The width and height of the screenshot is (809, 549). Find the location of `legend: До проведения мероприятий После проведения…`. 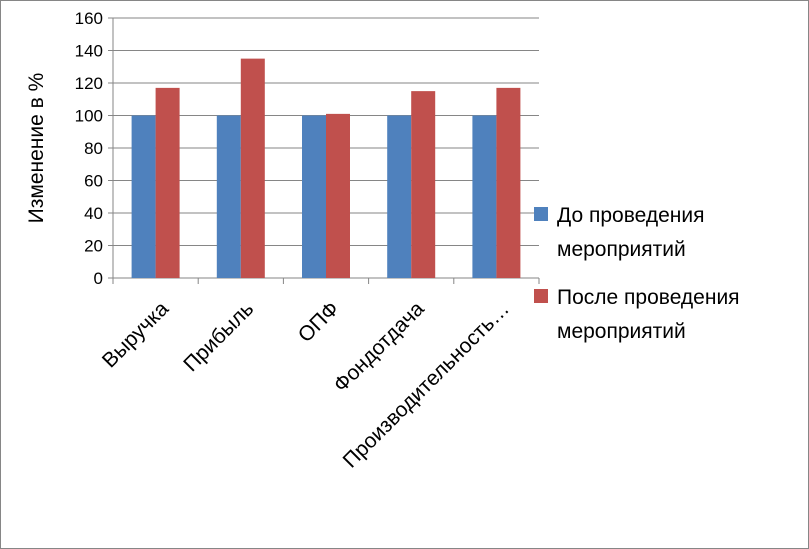

legend: До проведения мероприятий После проведения… is located at coordinates (637, 273).